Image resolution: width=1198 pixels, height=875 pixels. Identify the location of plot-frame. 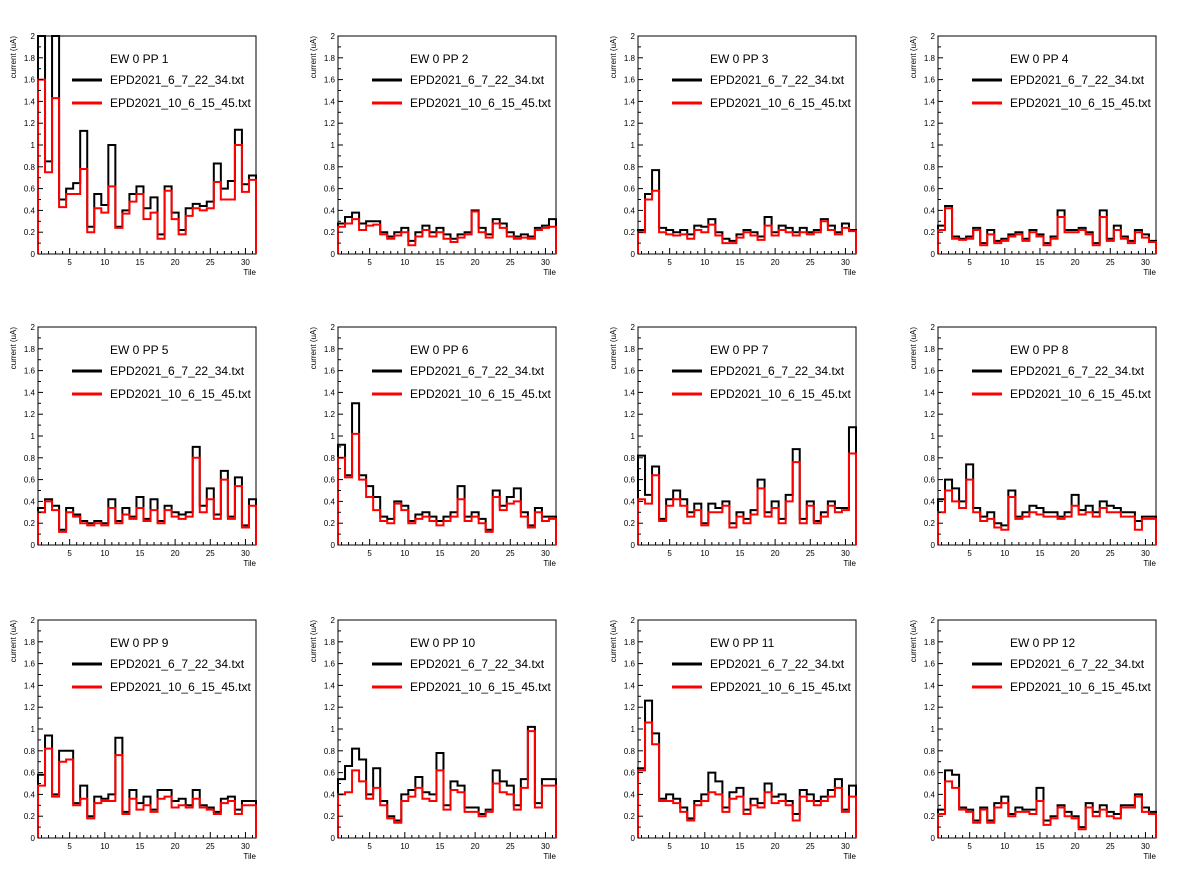
(147, 145).